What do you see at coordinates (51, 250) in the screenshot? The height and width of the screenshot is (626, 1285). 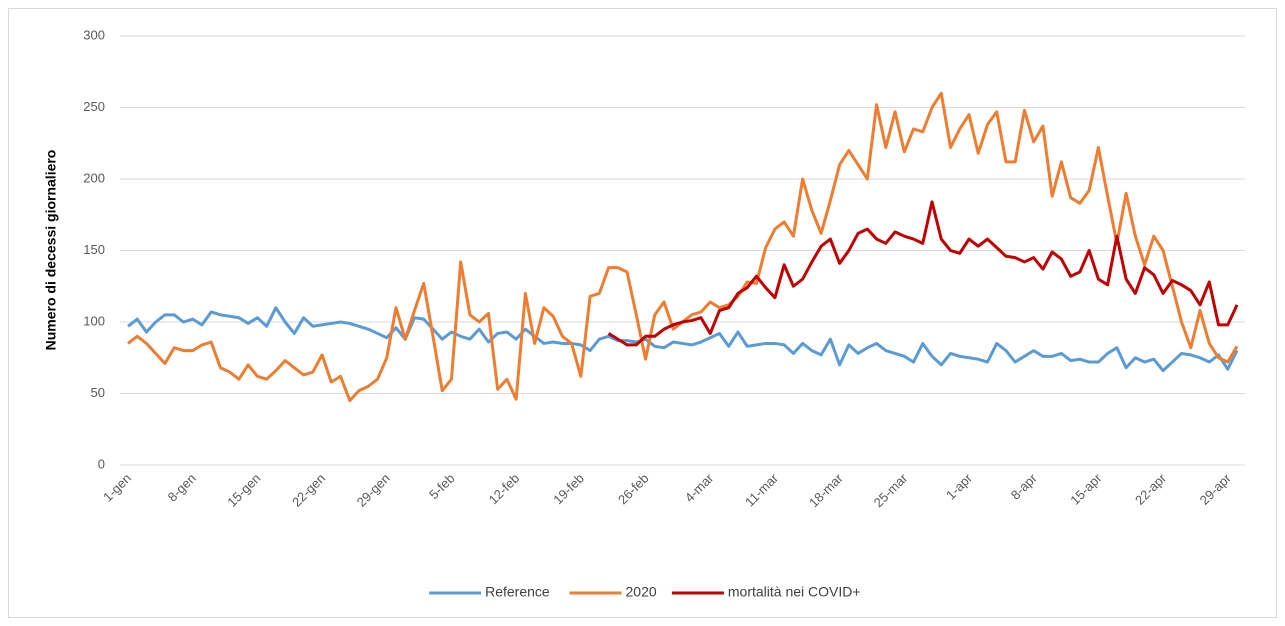 I see `y-axis-label: Numero di decessi giornaliero` at bounding box center [51, 250].